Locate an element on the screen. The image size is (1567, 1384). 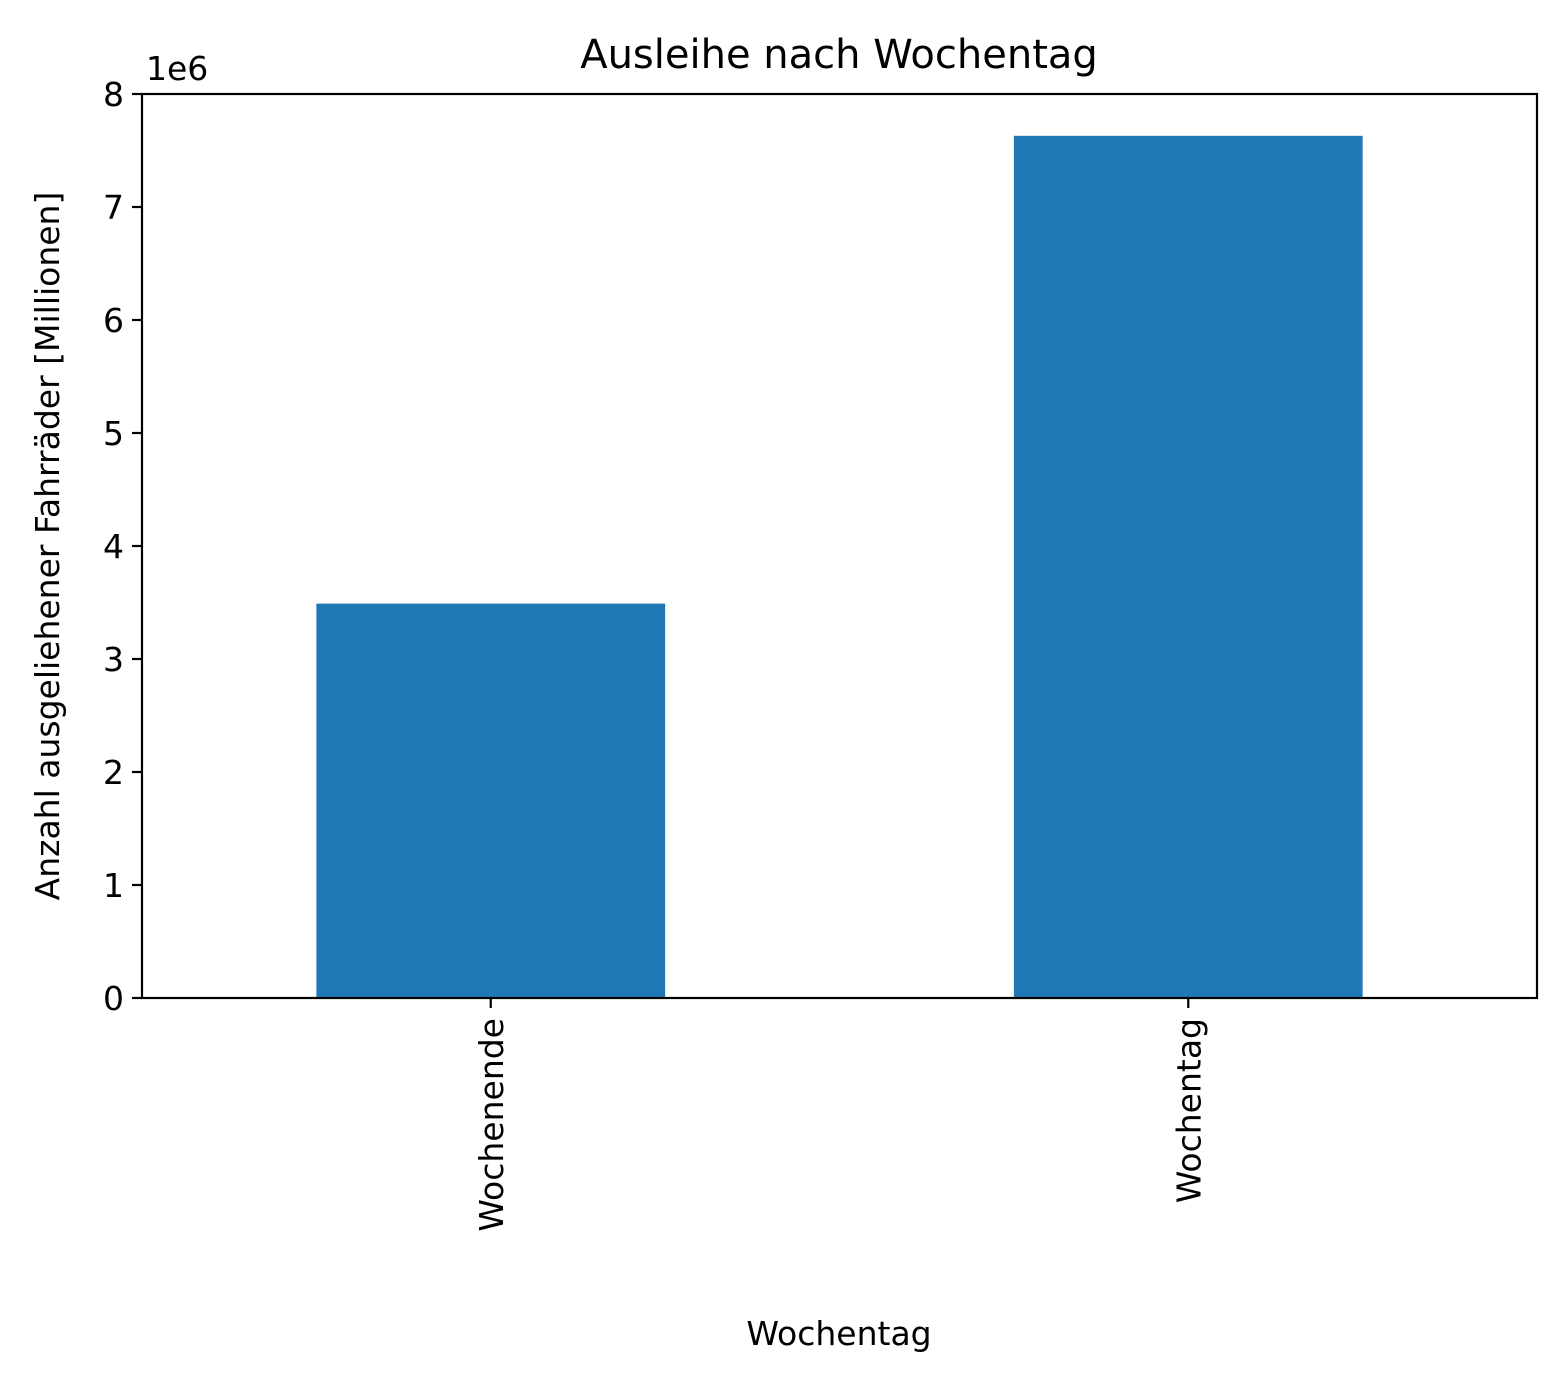
y-tick-label: 6 is located at coordinates (113, 320).